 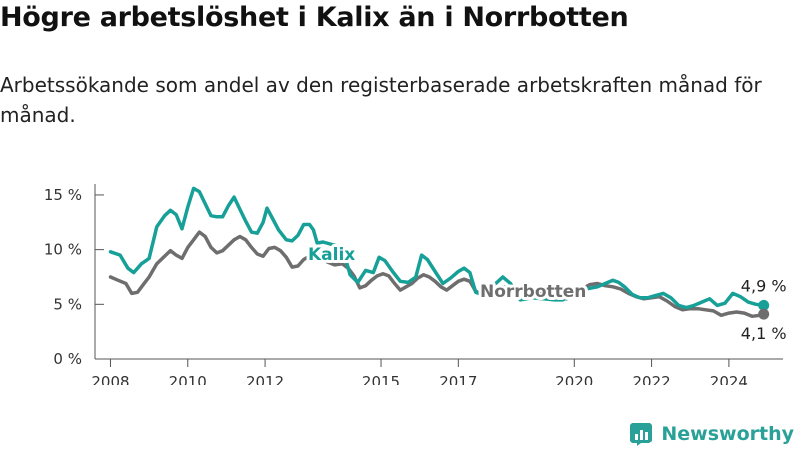 What do you see at coordinates (63, 195) in the screenshot?
I see `y-tick-label: 15 %` at bounding box center [63, 195].